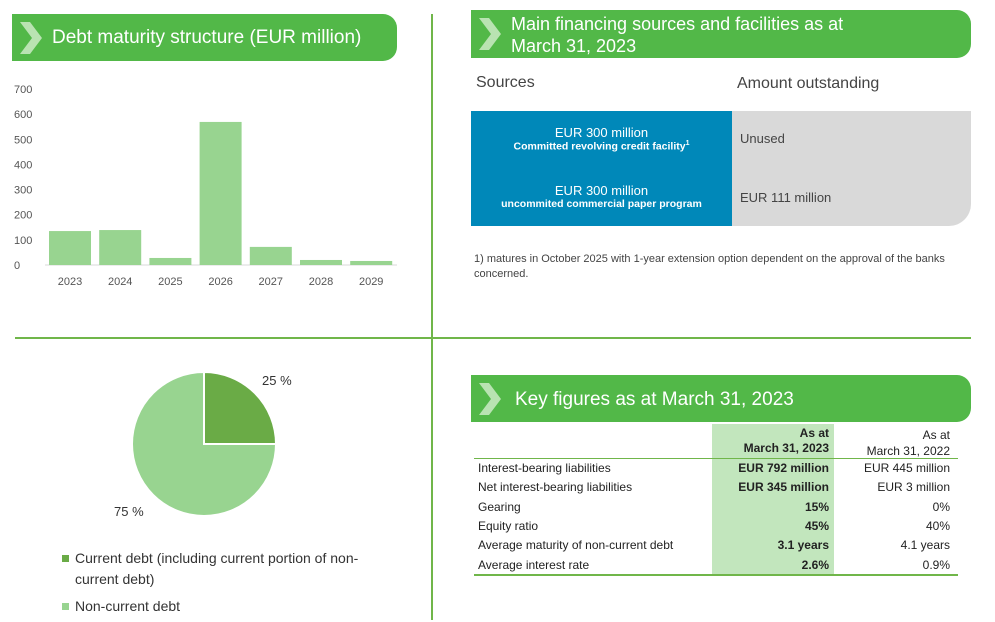 The width and height of the screenshot is (995, 622). Describe the element at coordinates (936, 564) in the screenshot. I see `value-2022: 0.9%` at that location.